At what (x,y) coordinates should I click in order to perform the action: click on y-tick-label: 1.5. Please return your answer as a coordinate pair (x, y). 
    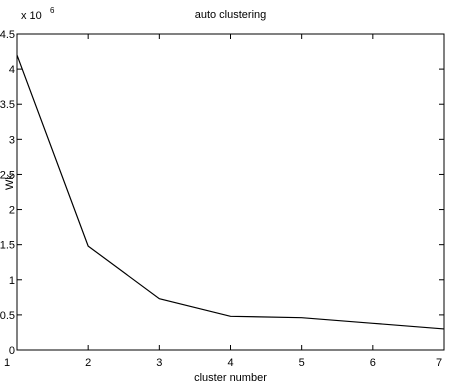
    Looking at the image, I should click on (7, 246).